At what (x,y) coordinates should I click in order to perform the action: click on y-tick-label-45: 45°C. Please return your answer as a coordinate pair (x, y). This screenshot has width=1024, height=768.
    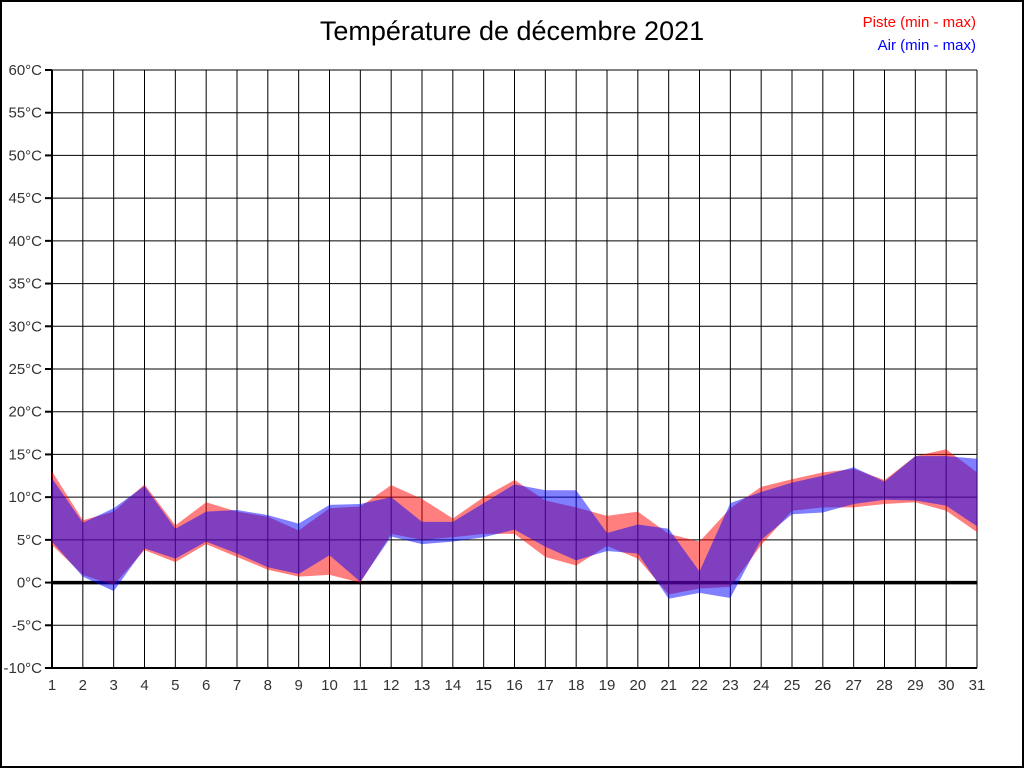
    Looking at the image, I should click on (25, 198).